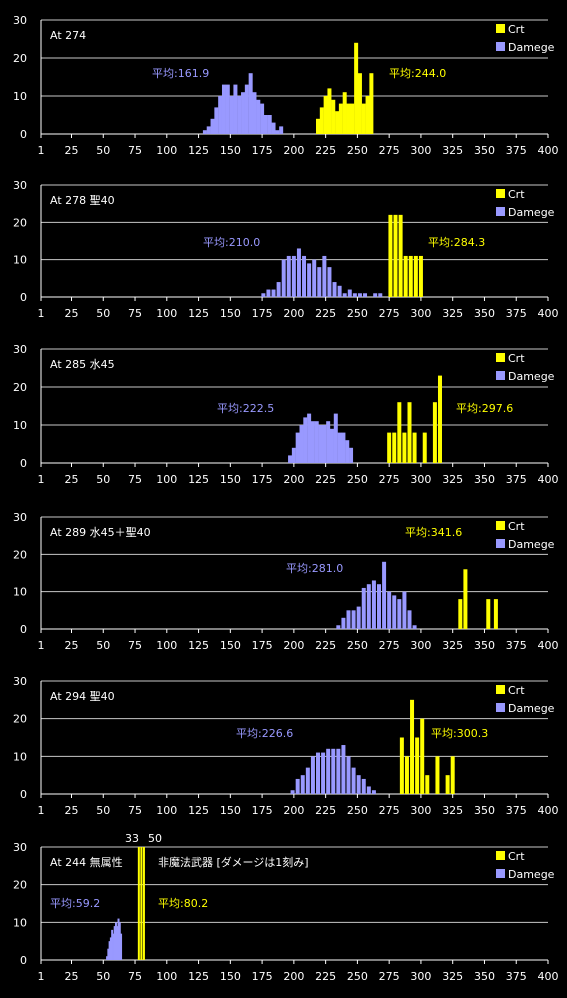  I want to click on x-tick-label: 50, so click(103, 810).